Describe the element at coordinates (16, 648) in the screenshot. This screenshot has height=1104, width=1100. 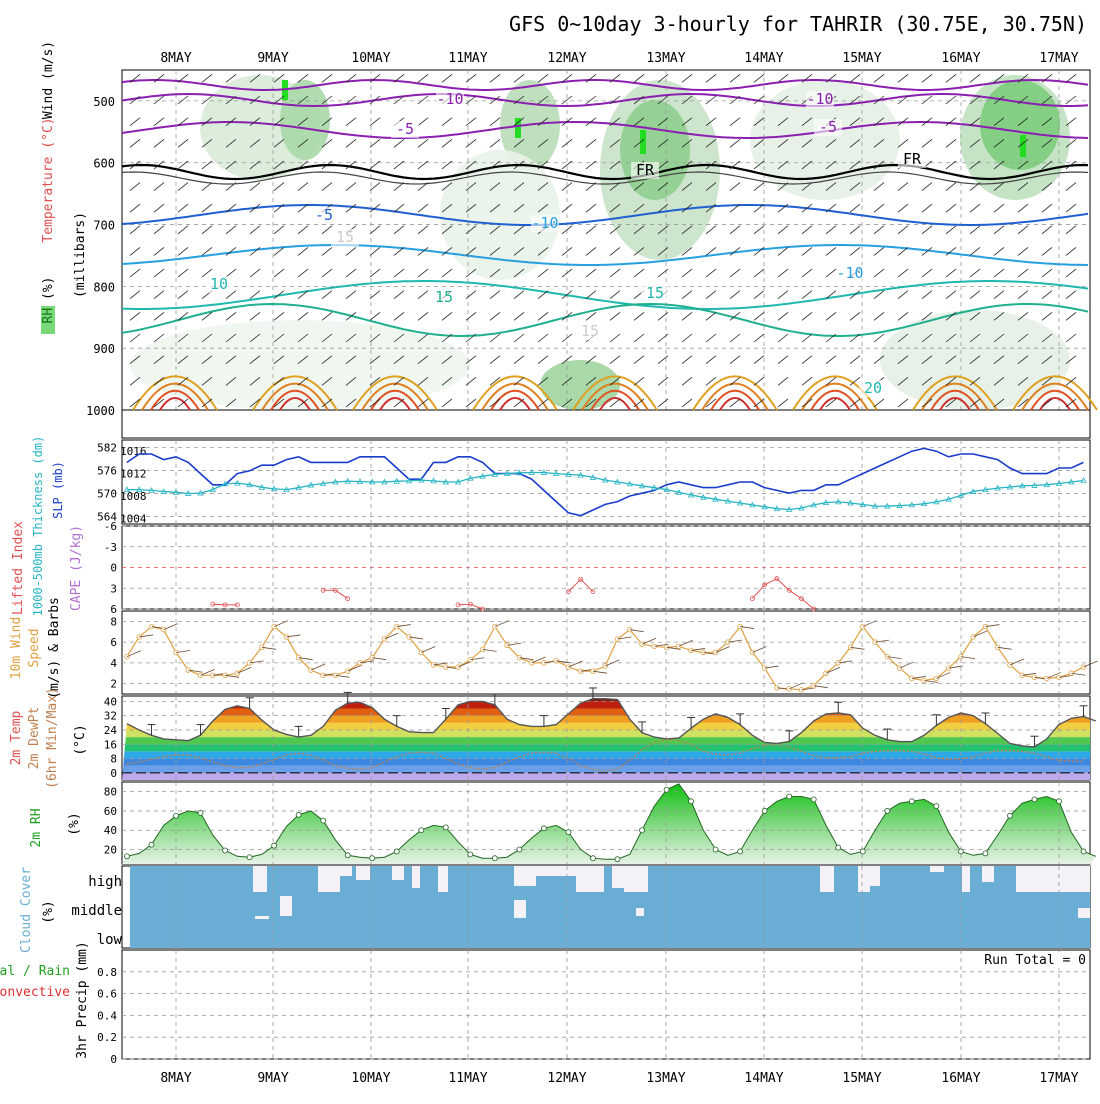
I see `wind-ylabel: 10m Wind` at that location.